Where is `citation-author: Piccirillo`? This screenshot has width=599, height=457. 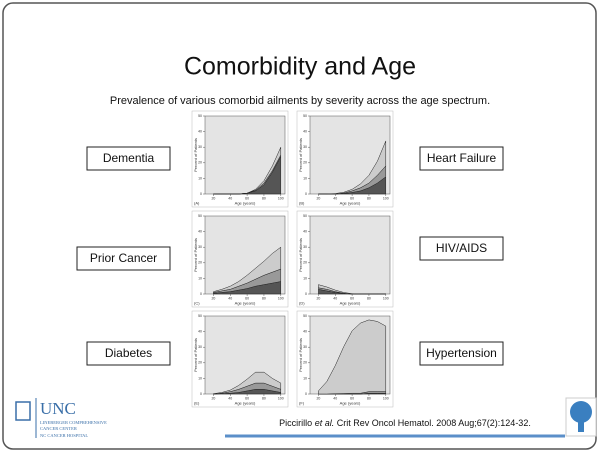
citation-author: Piccirillo is located at coordinates (295, 423).